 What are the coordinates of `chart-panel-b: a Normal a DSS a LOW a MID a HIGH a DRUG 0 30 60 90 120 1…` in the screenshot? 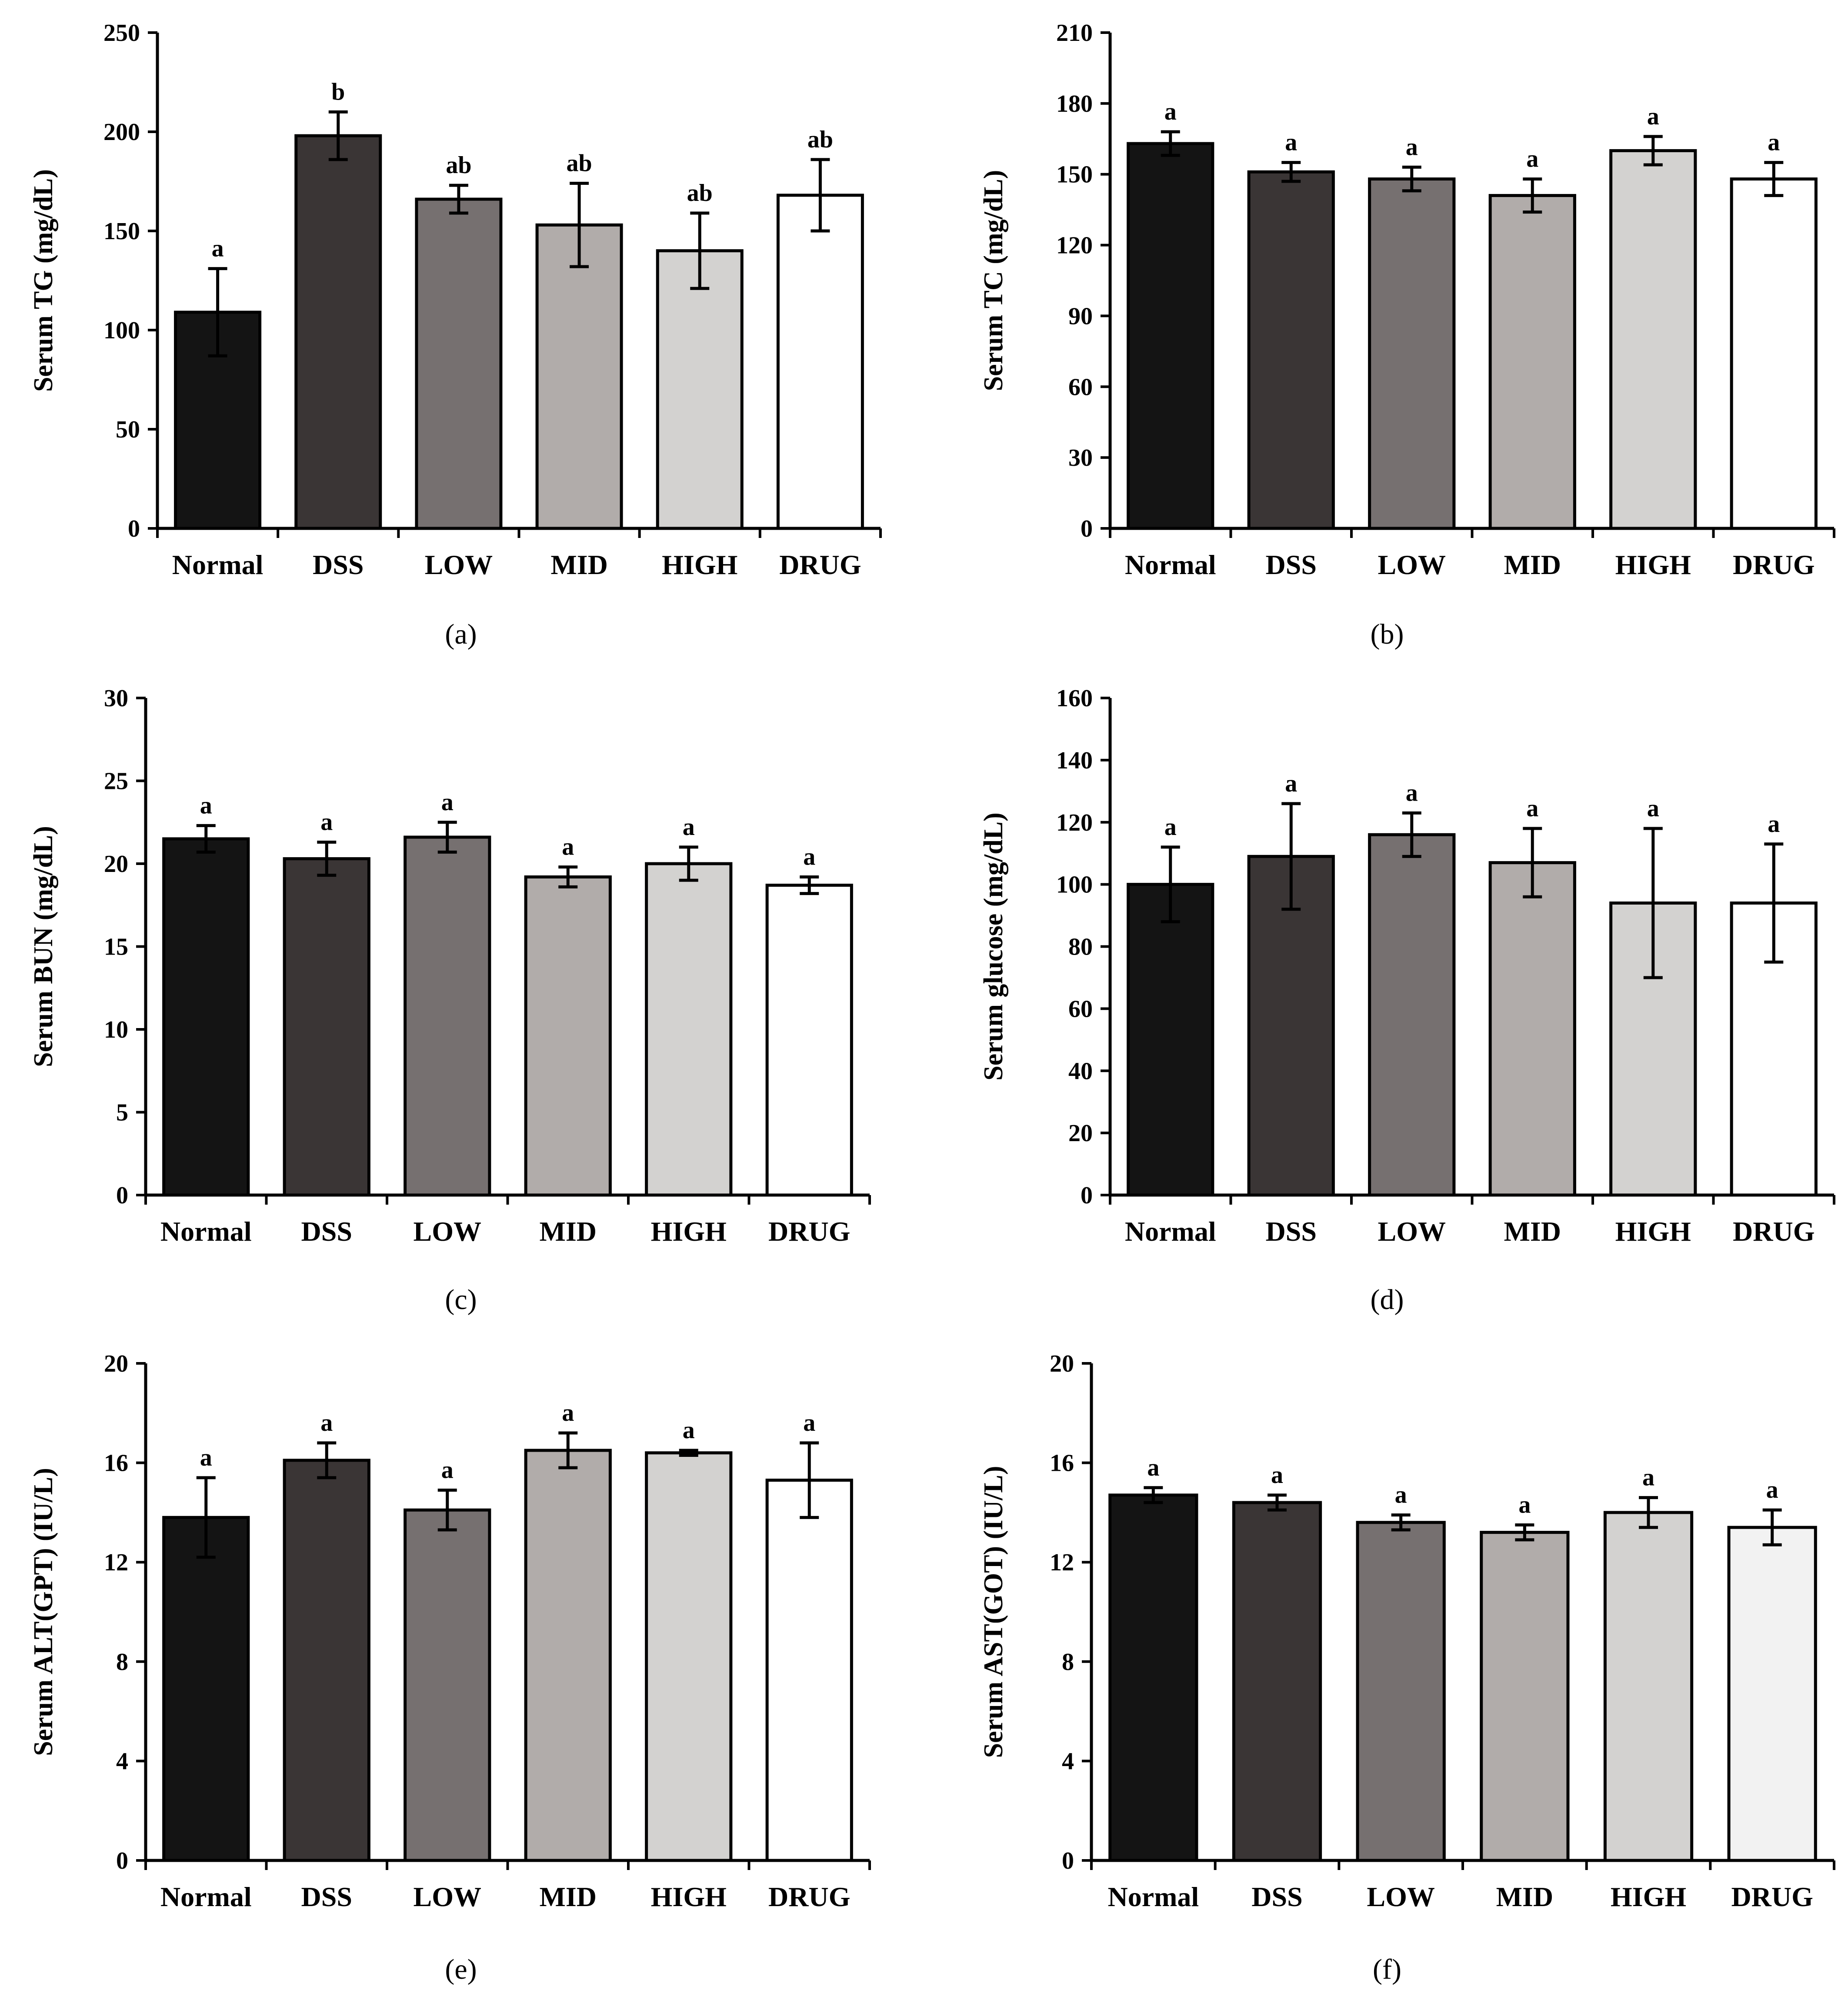 It's located at (1407, 335).